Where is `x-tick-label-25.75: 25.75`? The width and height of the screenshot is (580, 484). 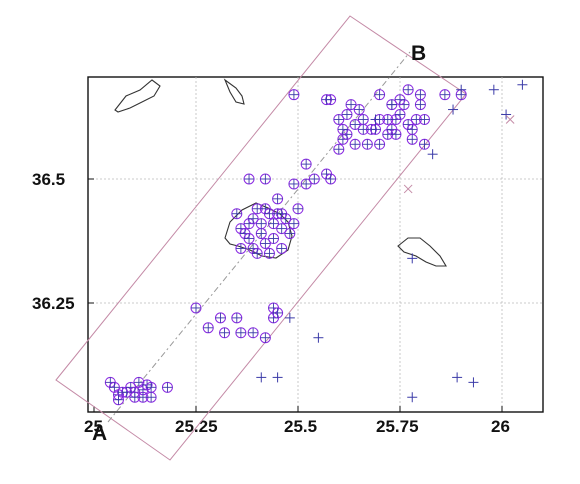 x-tick-label-25.75: 25.75 is located at coordinates (397, 426).